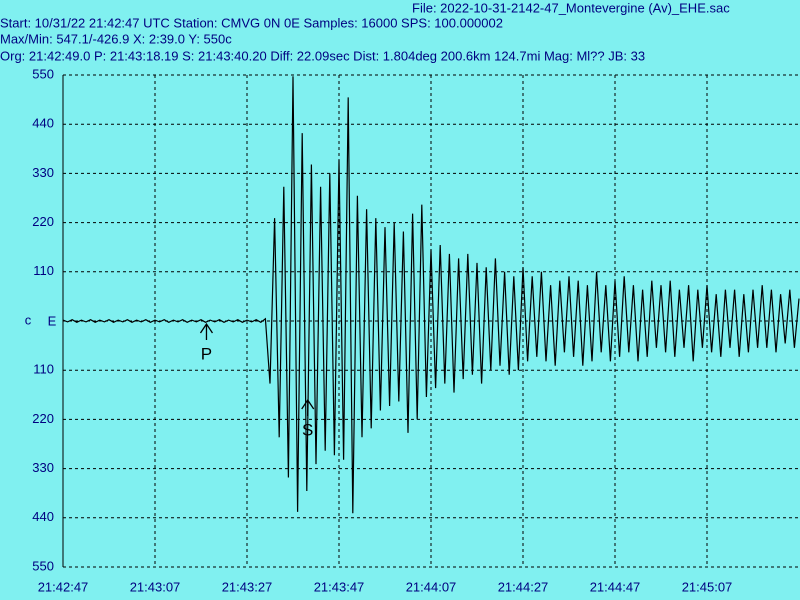 This screenshot has width=800, height=600. I want to click on maxmin-info: Max/Min: 547.1/-426.9 X: 2:39.0 Y: 550c, so click(116, 38).